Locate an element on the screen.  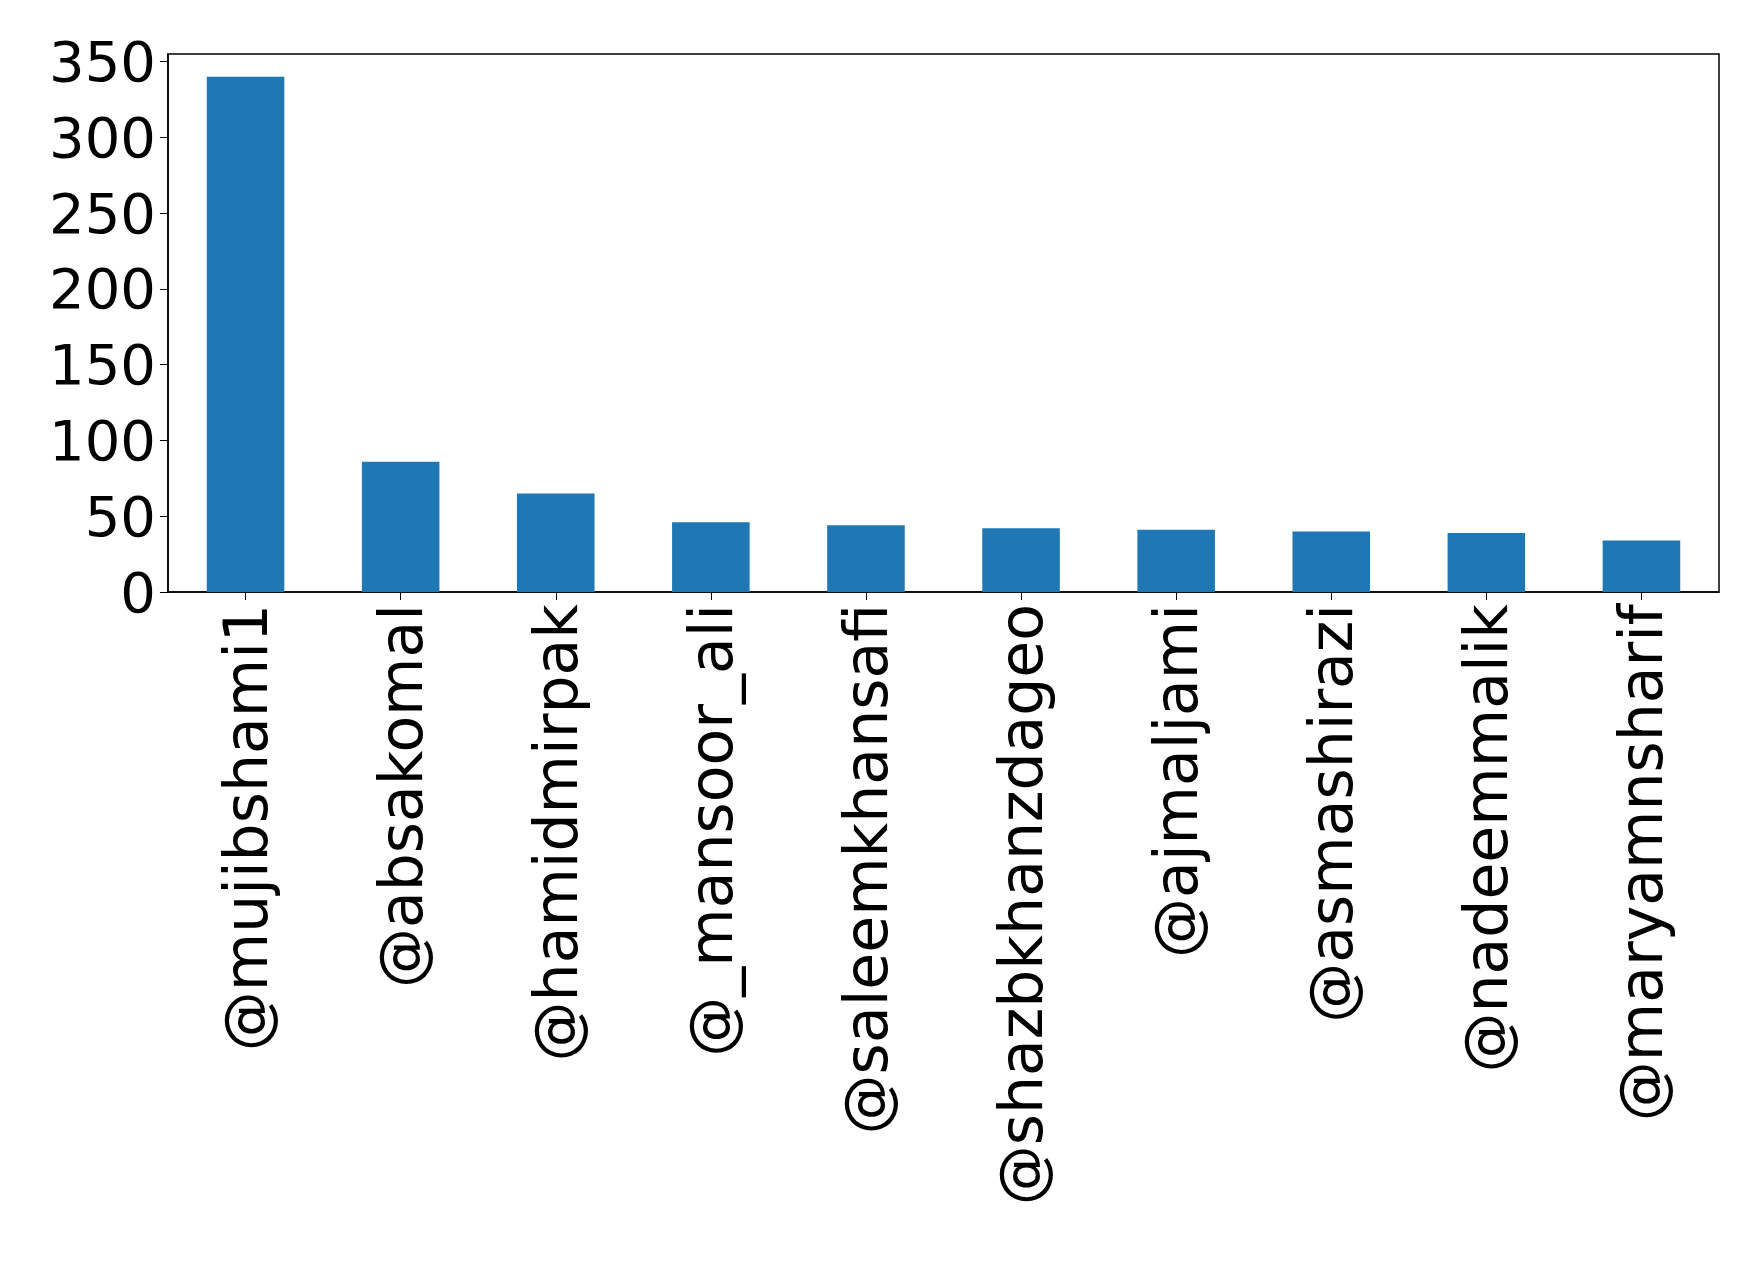
x-tick-label: @maryamnsharif is located at coordinates (1641, 862).